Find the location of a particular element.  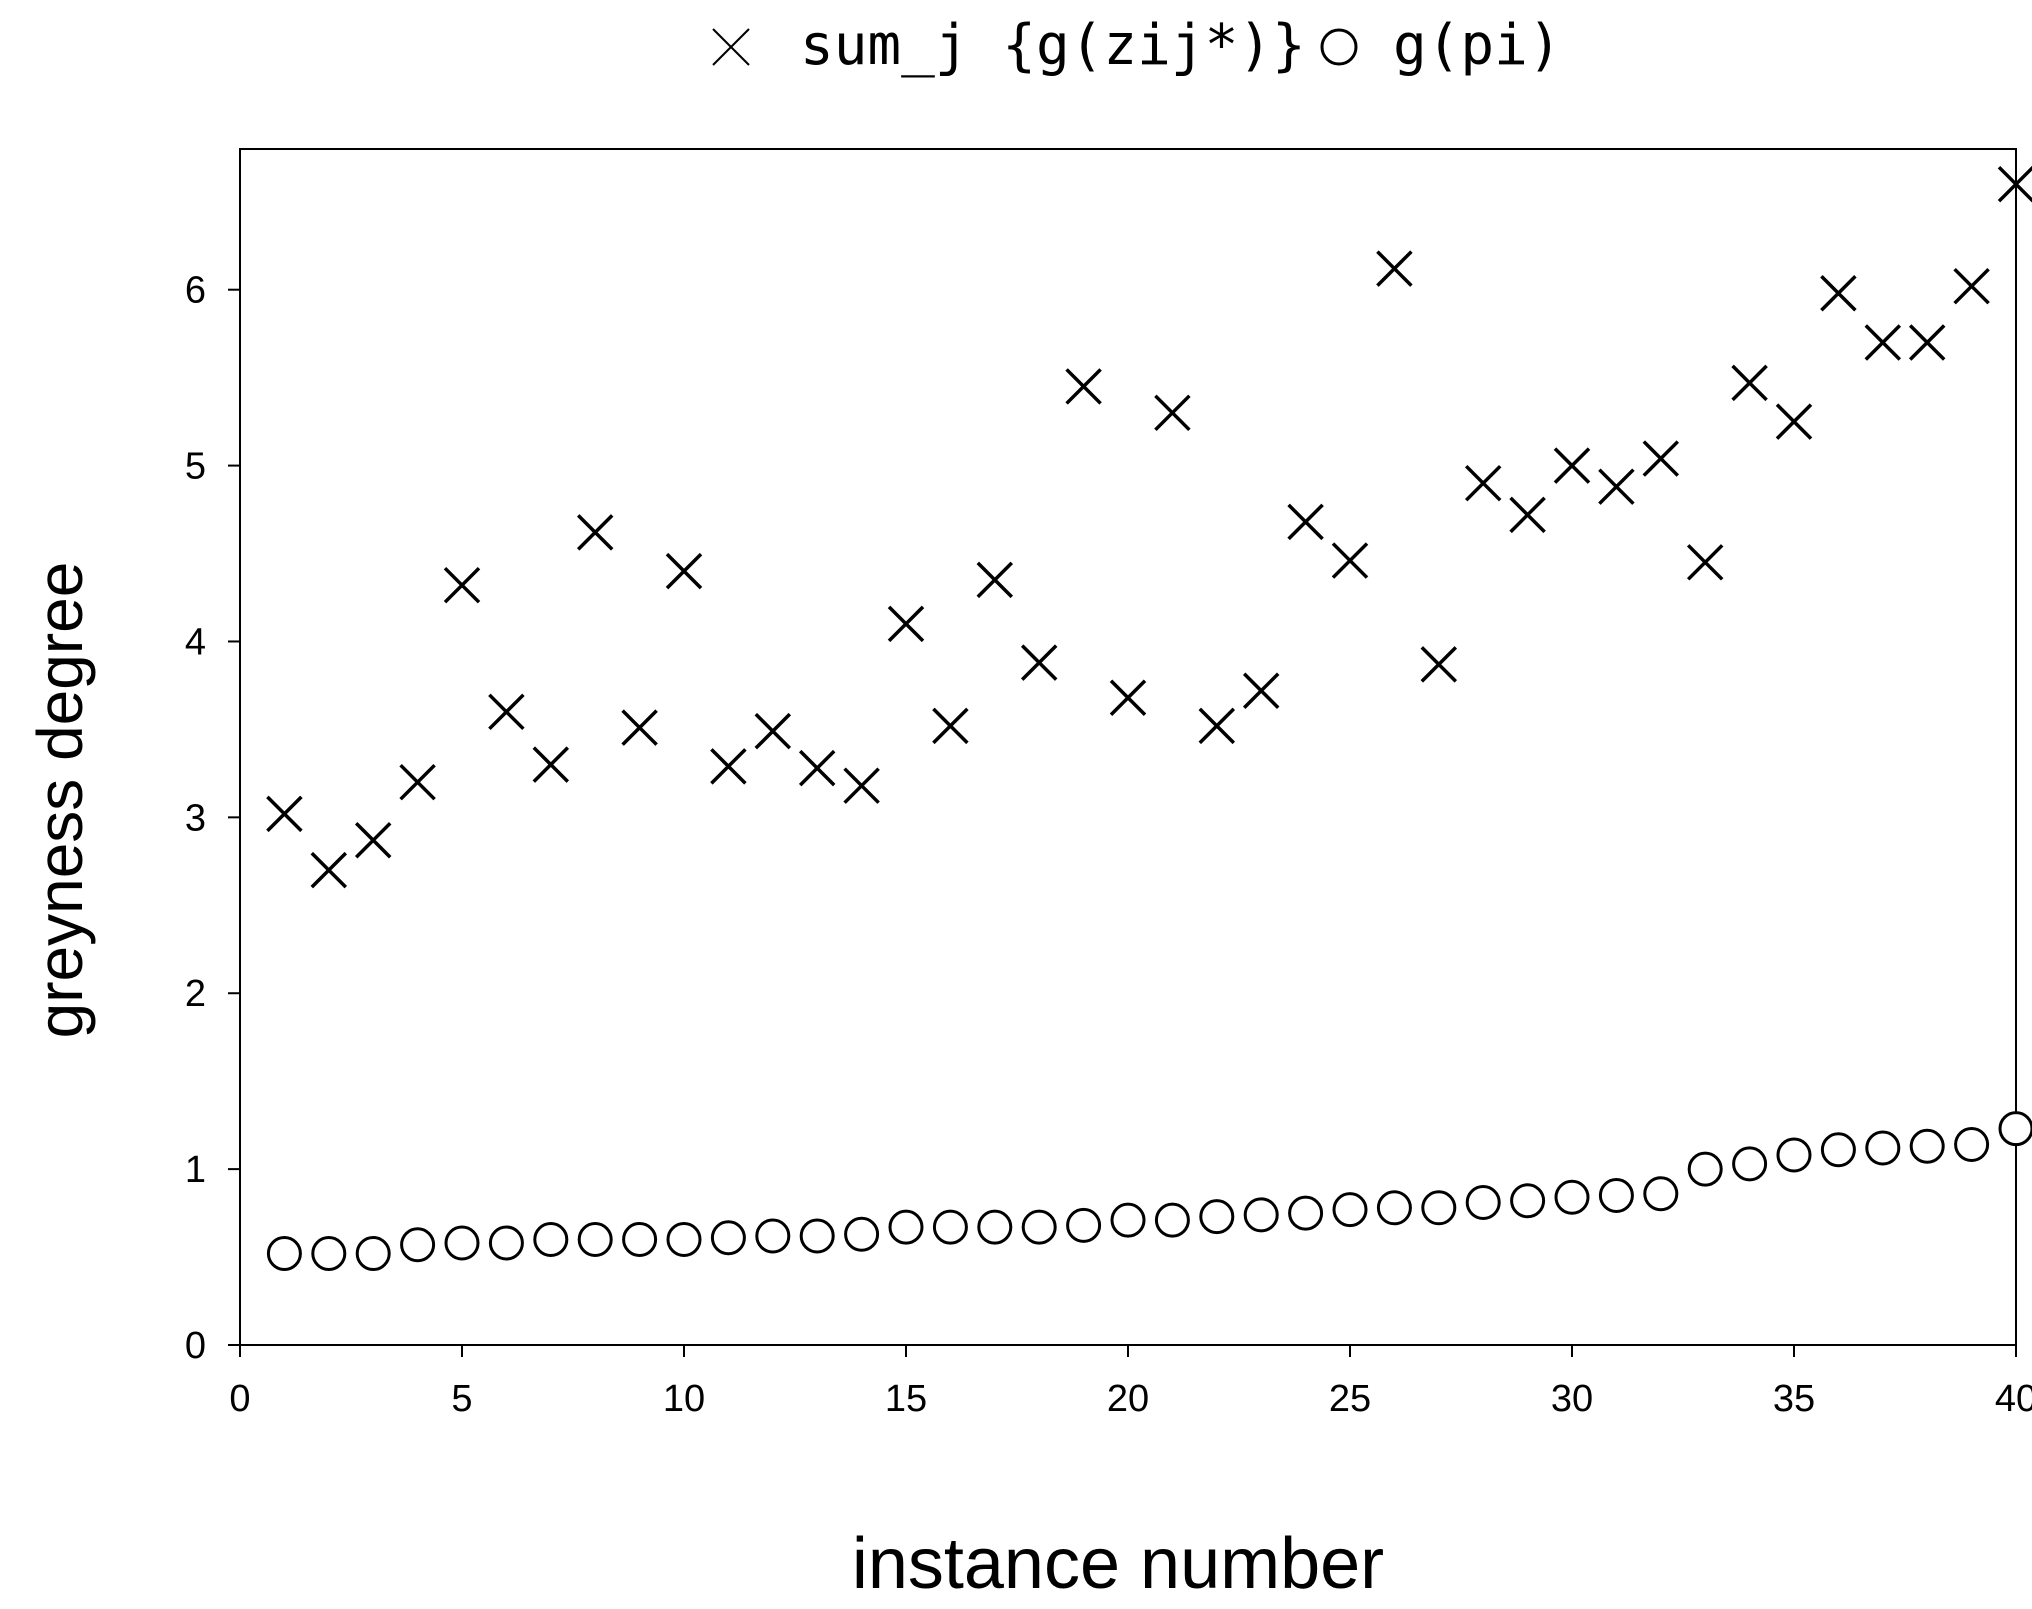

y-axis-ticks: 0 1 2 3 4 5 6 is located at coordinates (212, 818).